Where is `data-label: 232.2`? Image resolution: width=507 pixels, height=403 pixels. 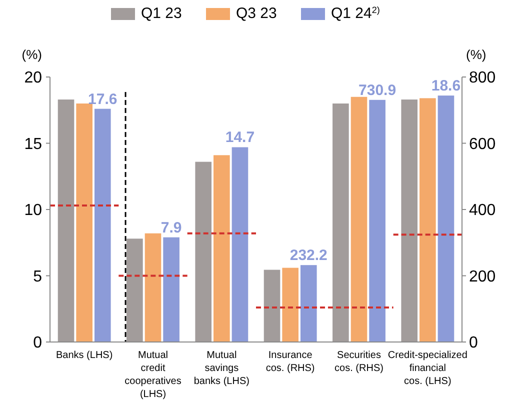 data-label: 232.2 is located at coordinates (309, 255).